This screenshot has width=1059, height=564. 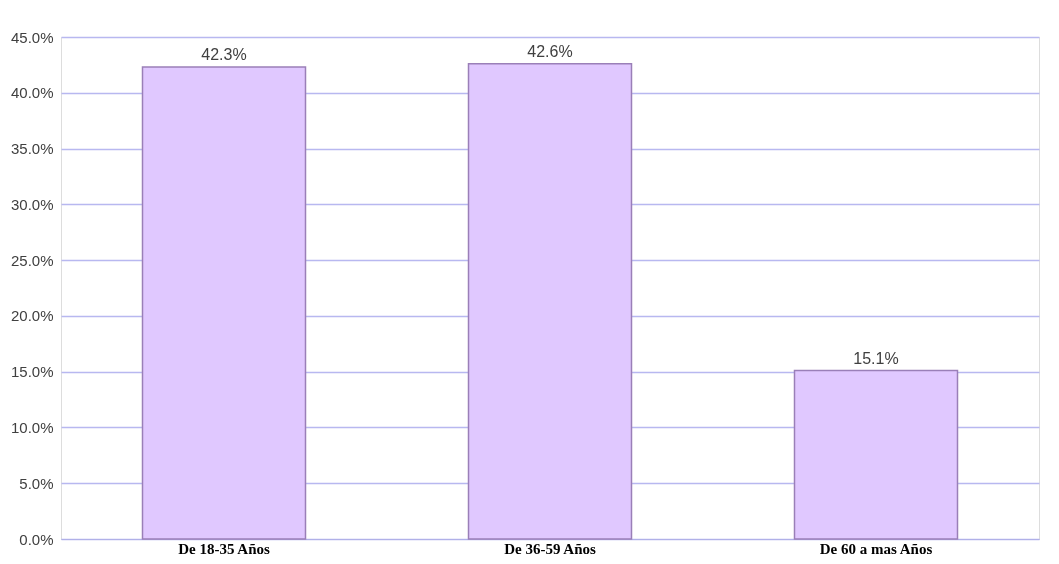 I want to click on y-tick-label: 10.0%, so click(x=32, y=427).